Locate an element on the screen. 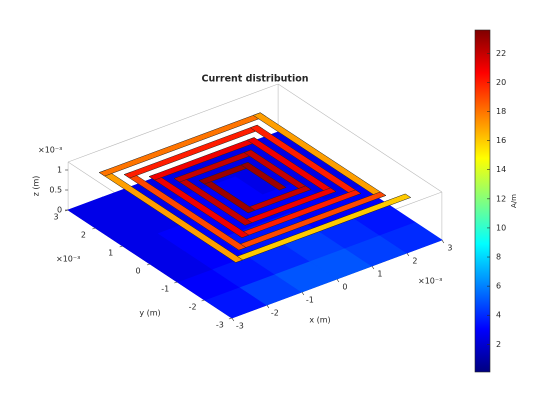  y-tick-label: -3 is located at coordinates (220, 325).